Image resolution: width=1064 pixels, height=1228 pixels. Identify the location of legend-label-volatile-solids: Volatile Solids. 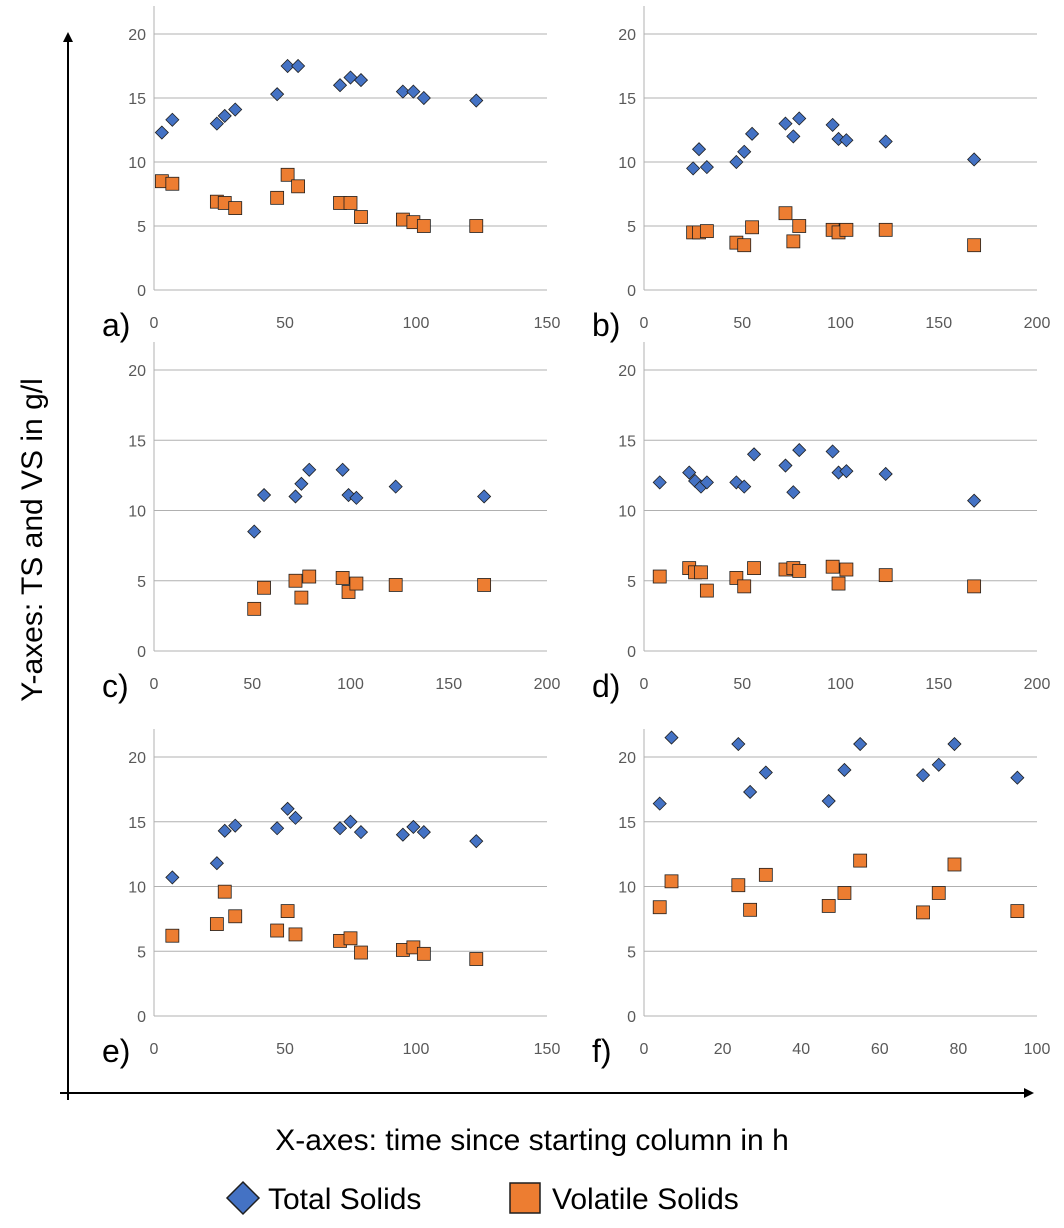
(645, 1199).